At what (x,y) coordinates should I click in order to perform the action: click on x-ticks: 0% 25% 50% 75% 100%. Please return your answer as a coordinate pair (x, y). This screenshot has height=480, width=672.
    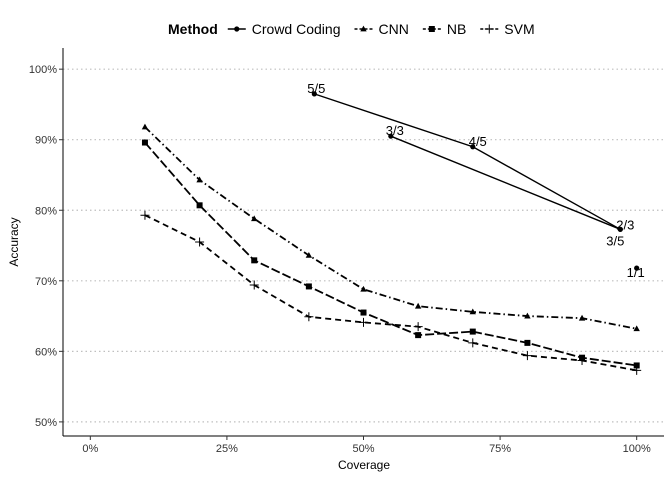
    Looking at the image, I should click on (366, 445).